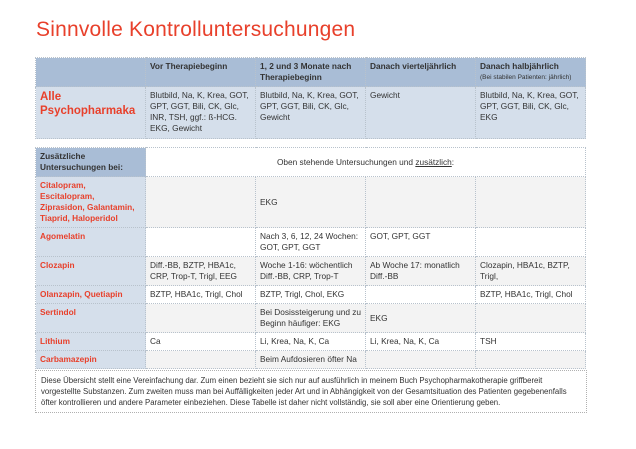 This screenshot has height=449, width=636. What do you see at coordinates (453, 161) in the screenshot?
I see `header-suffix: :` at bounding box center [453, 161].